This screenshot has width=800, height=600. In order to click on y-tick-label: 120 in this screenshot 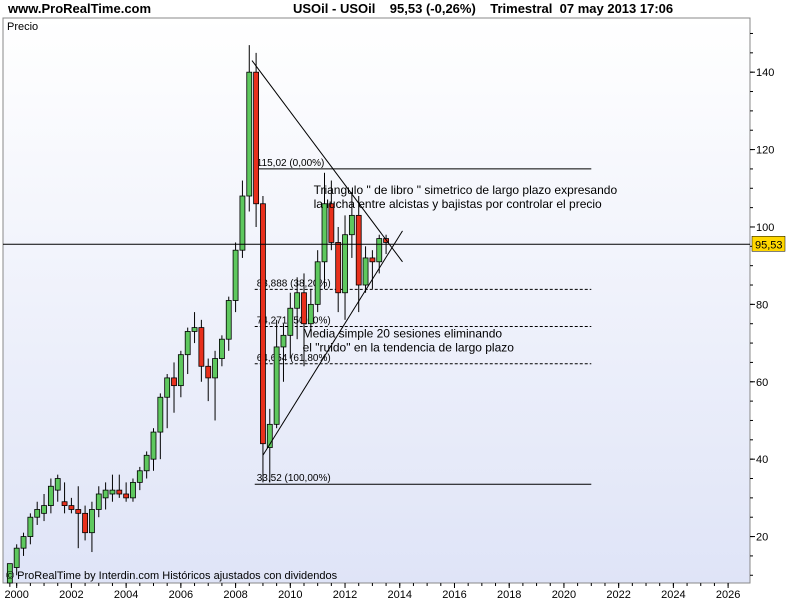, I will do `click(765, 151)`.